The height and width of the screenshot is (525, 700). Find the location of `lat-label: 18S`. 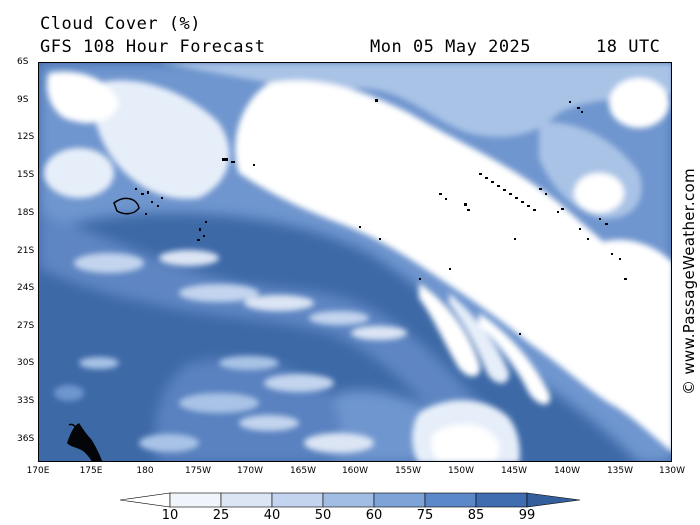

lat-label: 18S is located at coordinates (26, 213).